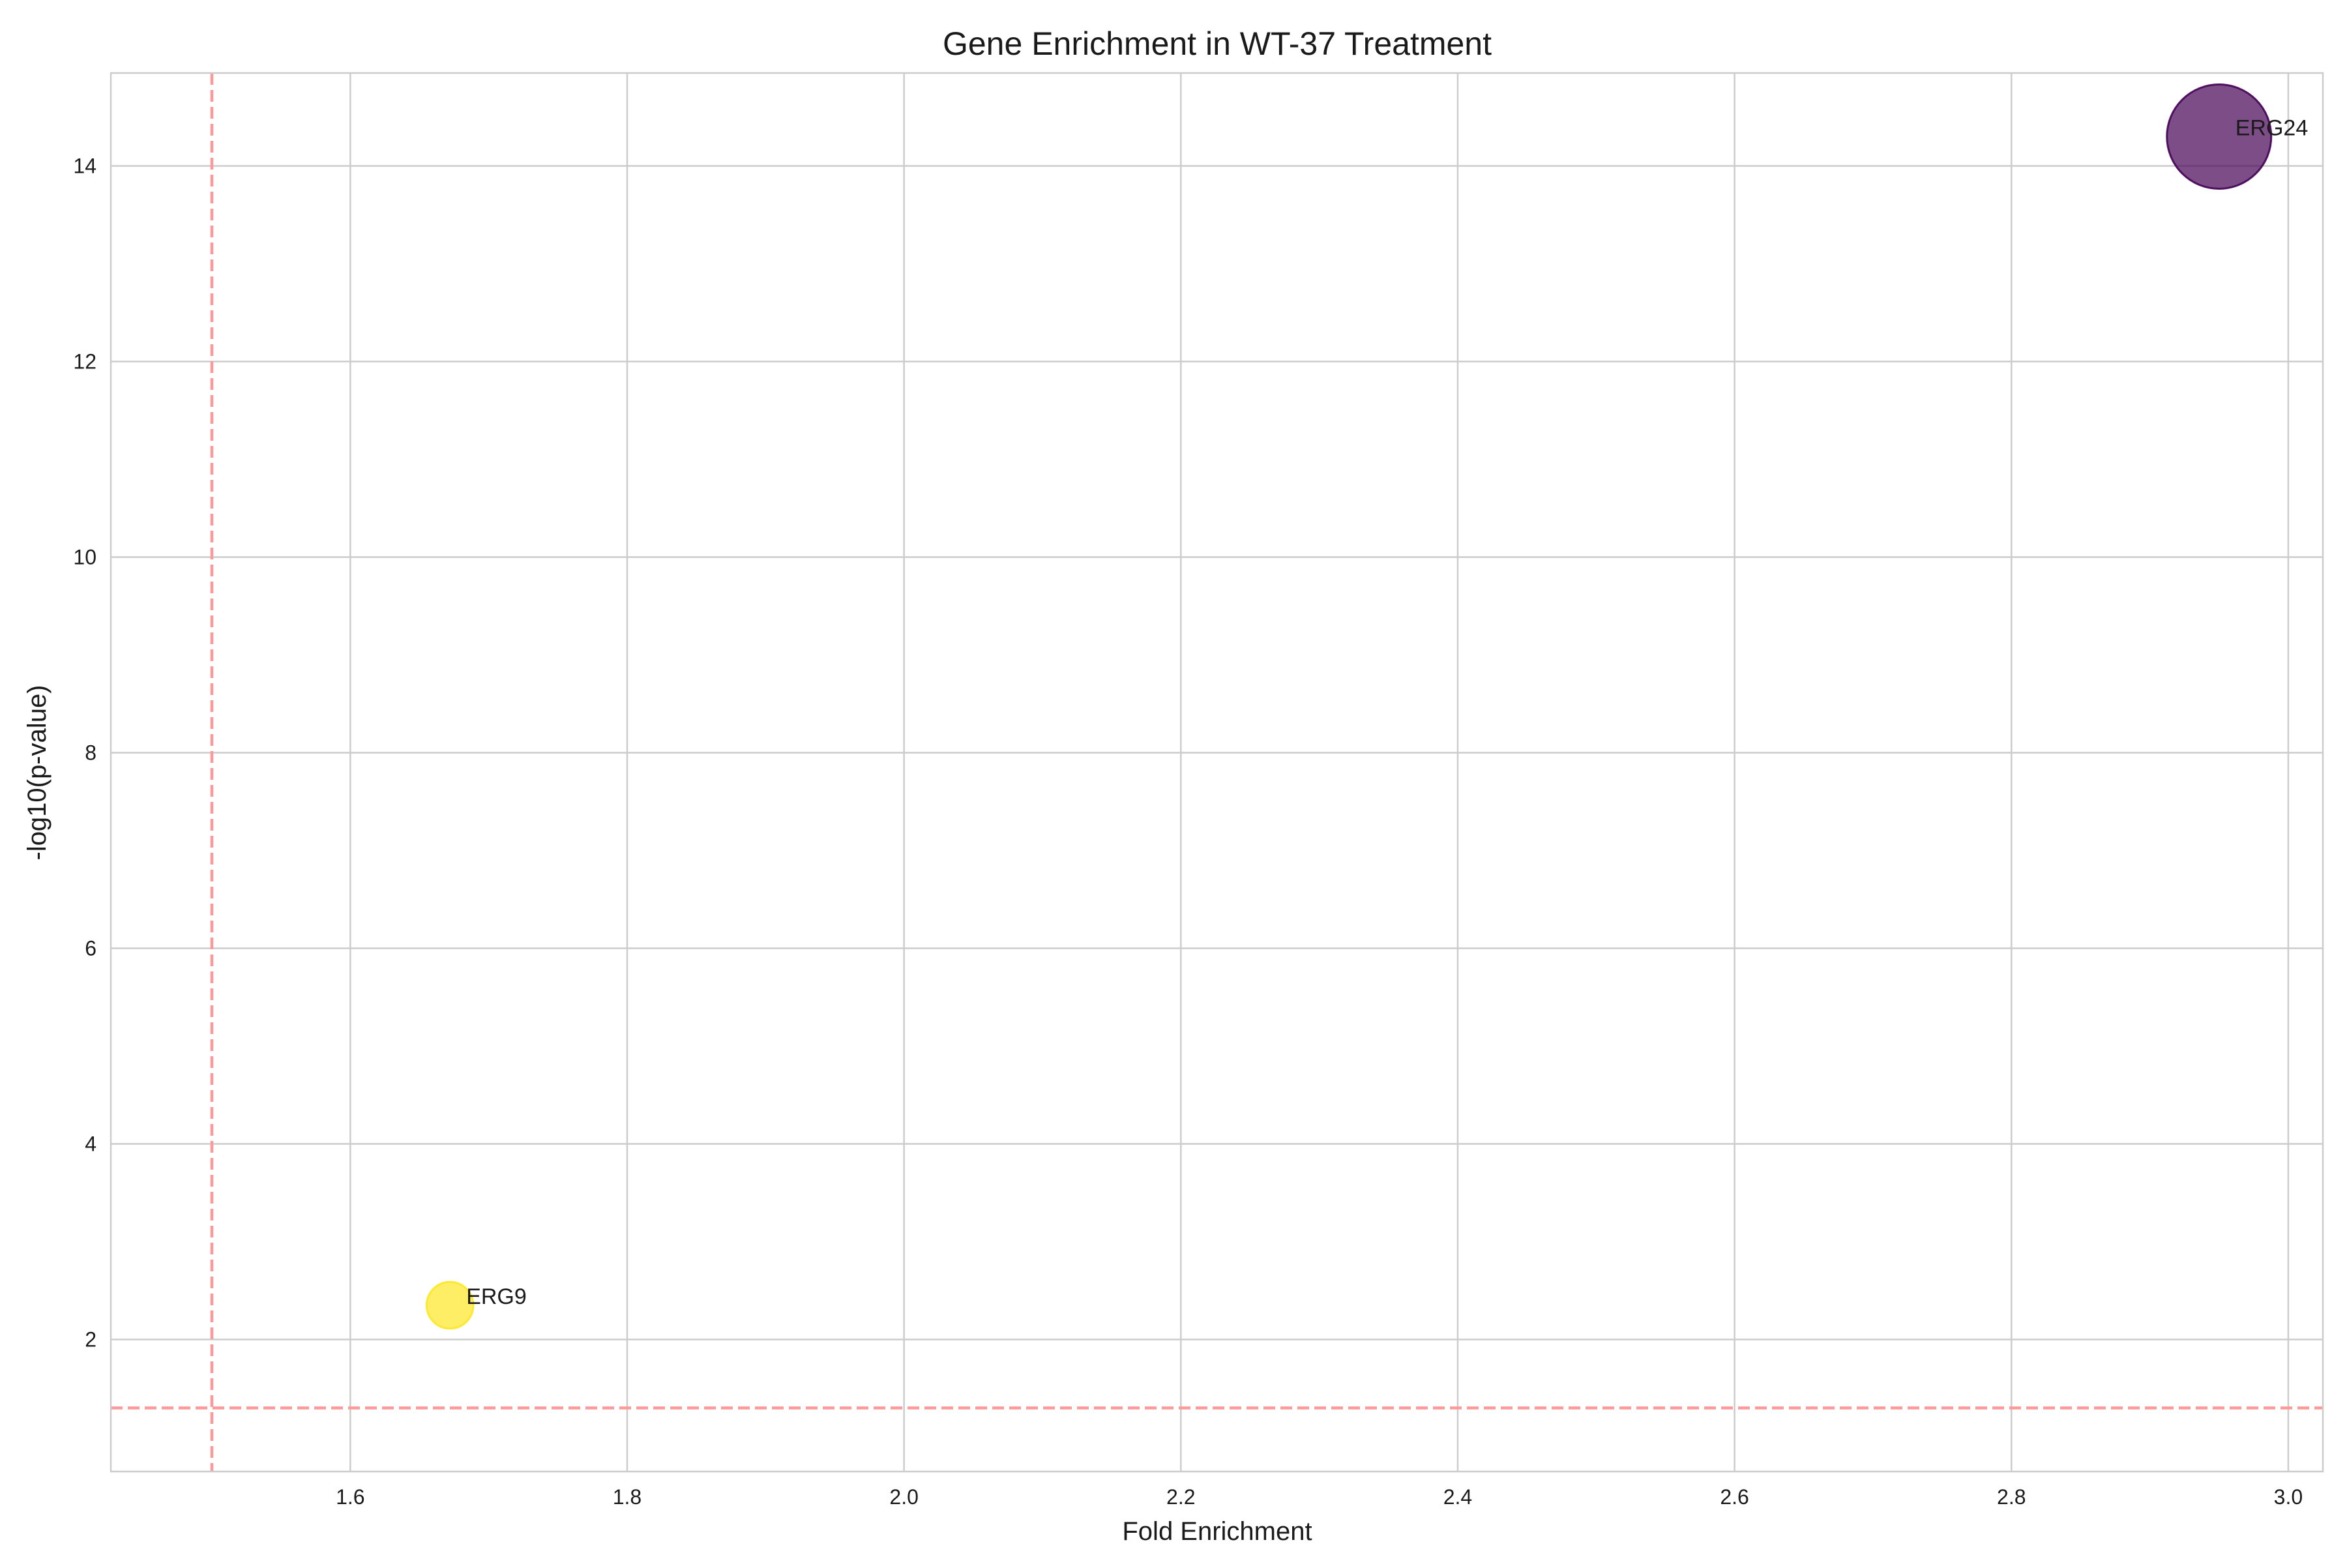 The height and width of the screenshot is (1568, 2347). What do you see at coordinates (497, 1297) in the screenshot?
I see `point-label-erg9: ERG9` at bounding box center [497, 1297].